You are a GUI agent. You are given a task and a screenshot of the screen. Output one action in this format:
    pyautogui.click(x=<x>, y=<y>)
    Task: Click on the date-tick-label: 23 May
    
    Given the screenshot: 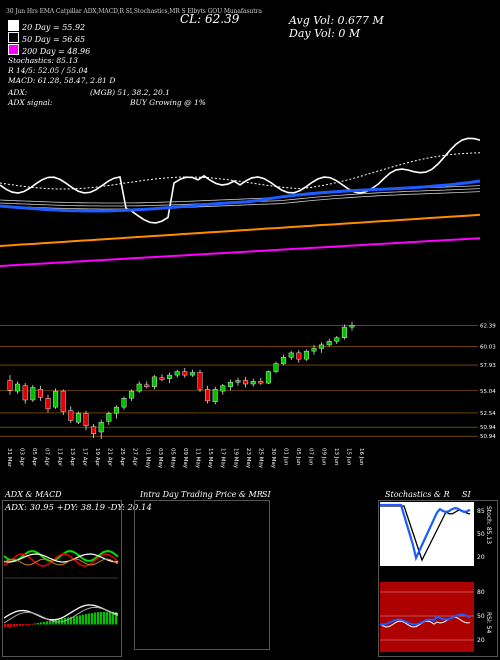 What is the action you would take?
    pyautogui.click(x=248, y=458)
    